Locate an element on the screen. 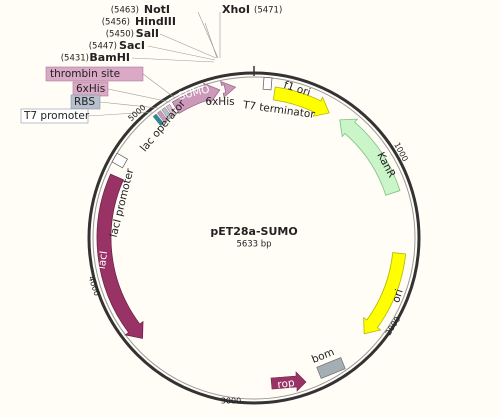 The height and width of the screenshot is (418, 500). site-name: HindIII is located at coordinates (155, 21).